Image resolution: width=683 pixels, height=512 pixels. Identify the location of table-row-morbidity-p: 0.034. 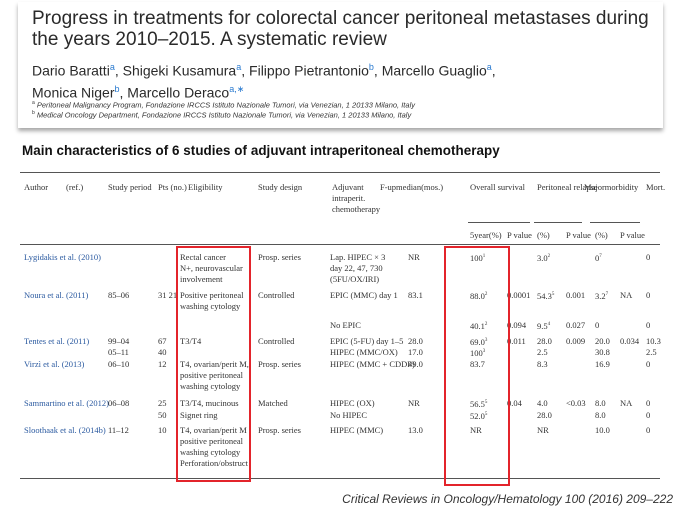
(630, 341).